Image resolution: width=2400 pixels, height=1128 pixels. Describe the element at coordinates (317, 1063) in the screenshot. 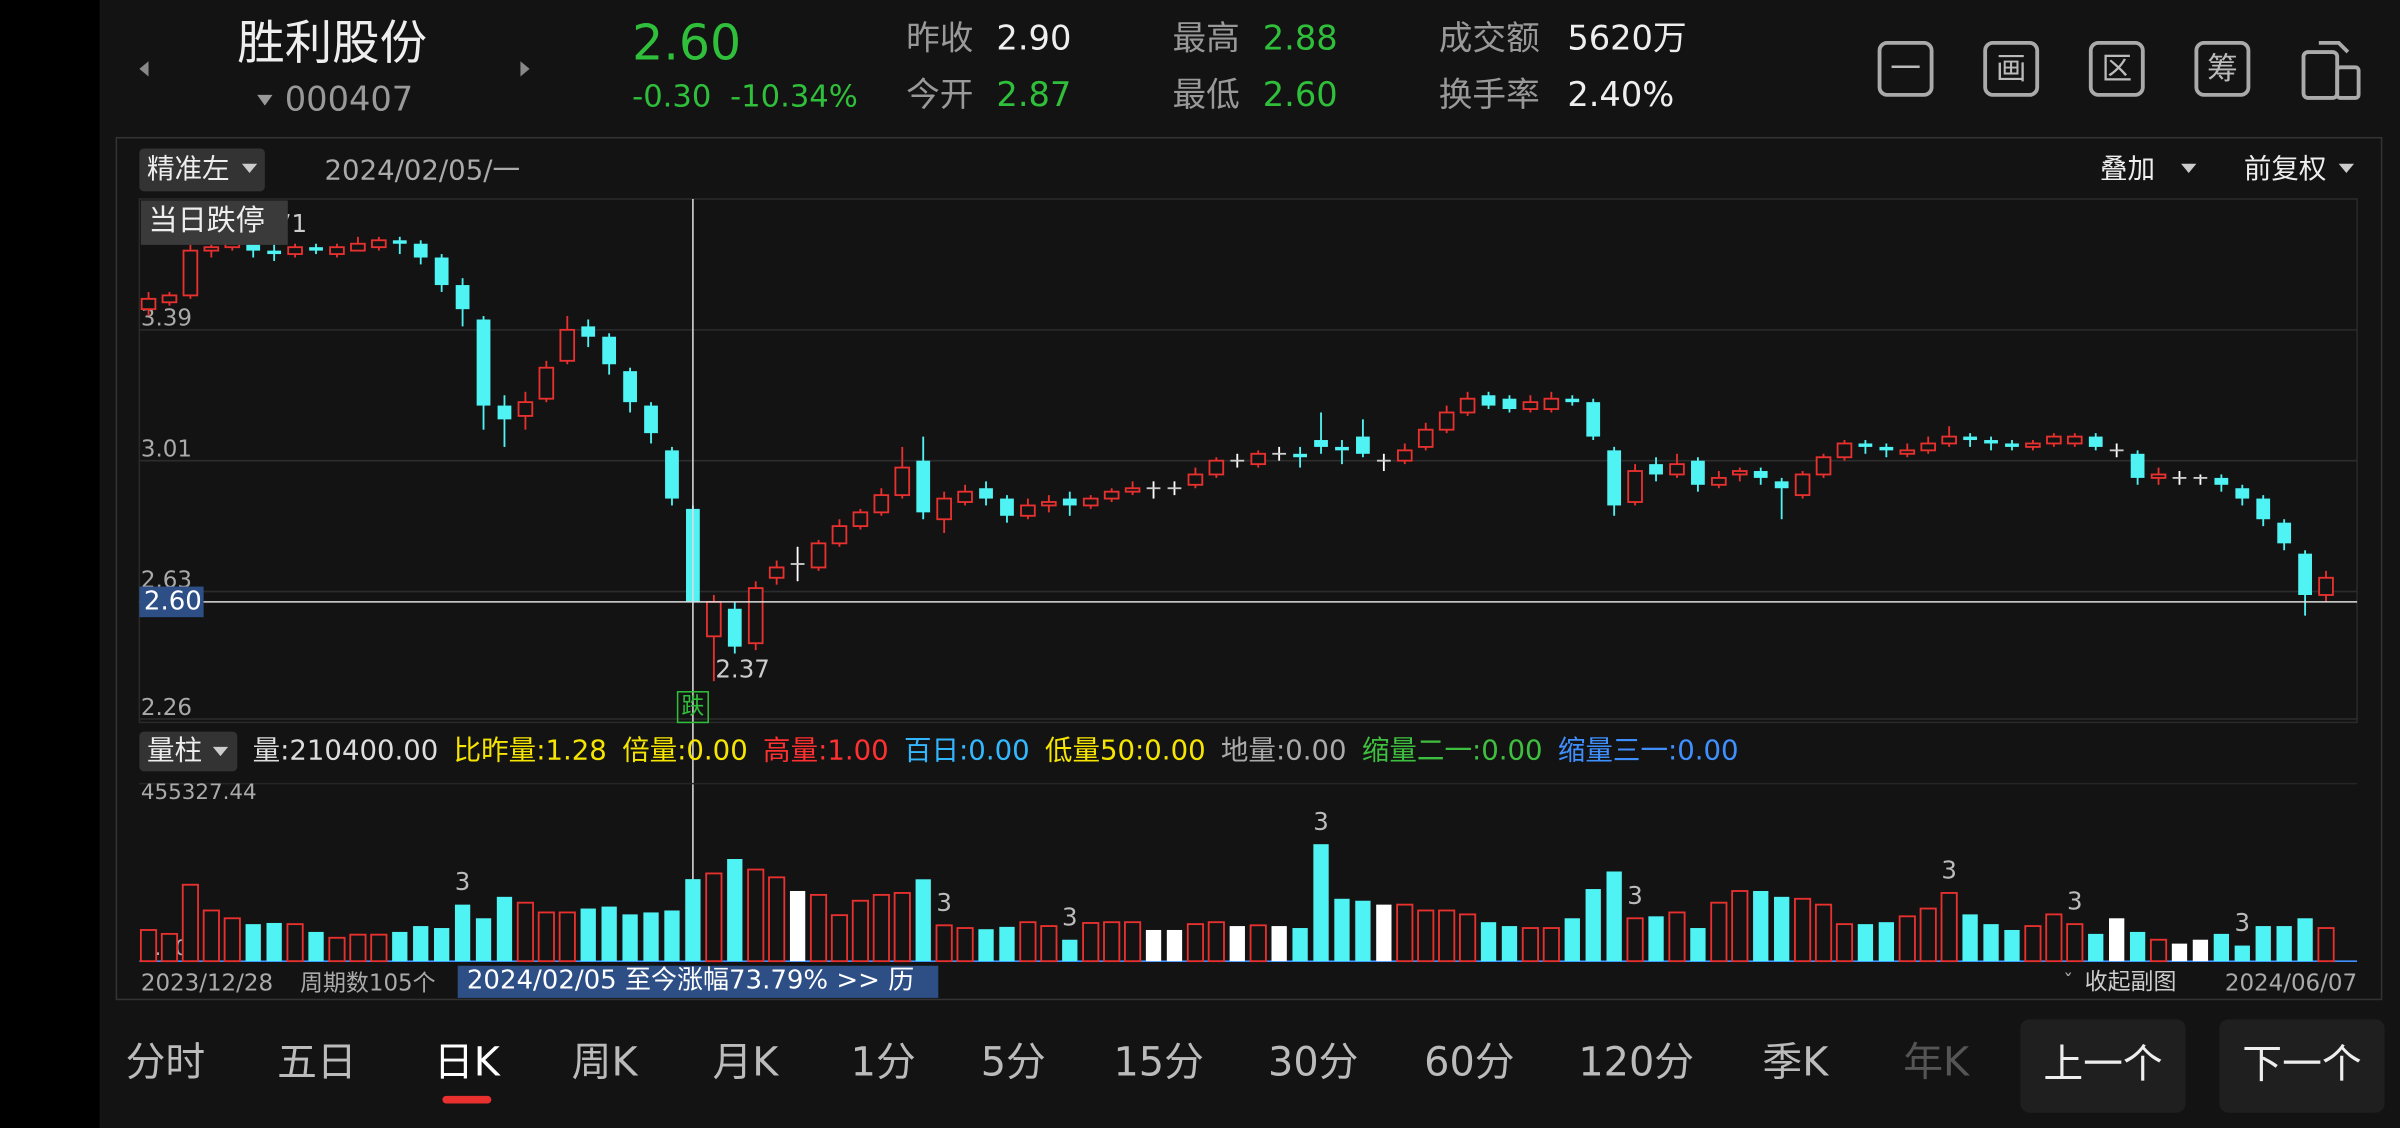

I see `period-tab: 五日` at that location.